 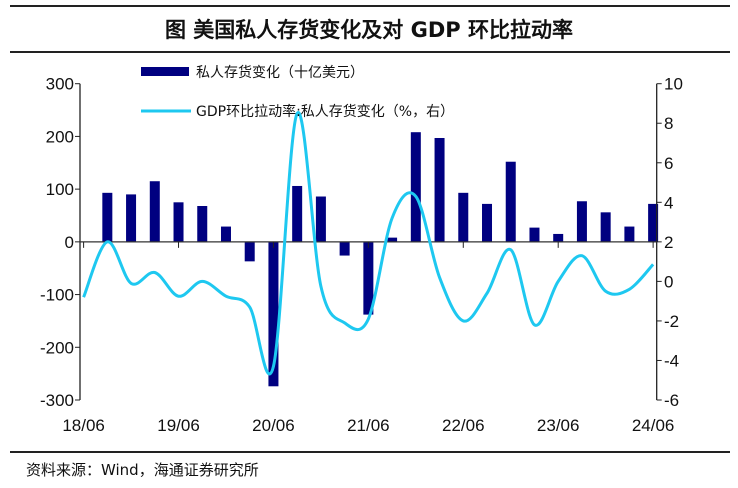 I want to click on source-note: 资料来源：Wind，海通证券研究所, so click(x=142, y=470).